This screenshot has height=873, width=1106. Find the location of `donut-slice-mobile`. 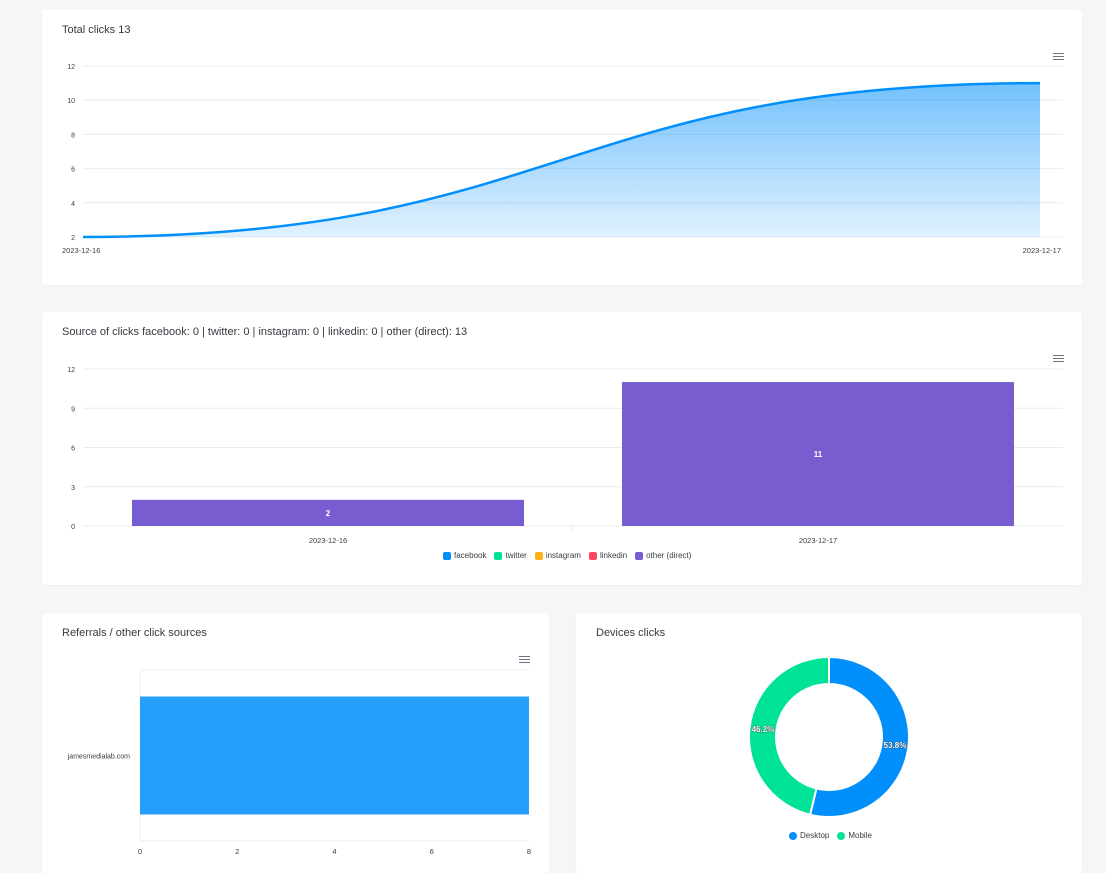

donut-slice-mobile is located at coordinates (789, 735).